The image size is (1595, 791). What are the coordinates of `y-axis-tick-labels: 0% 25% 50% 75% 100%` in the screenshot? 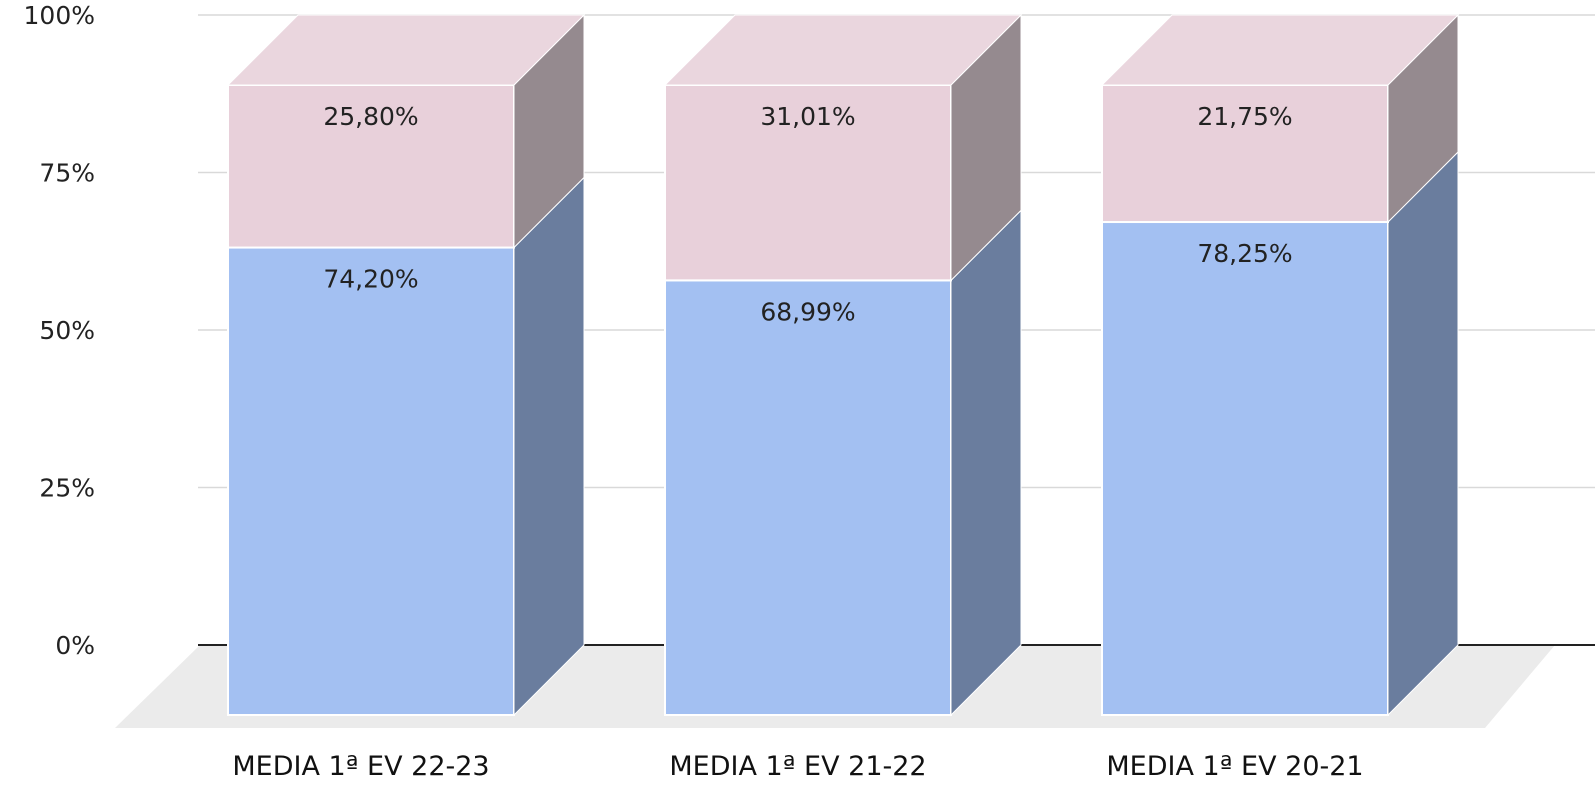 It's located at (59, 330).